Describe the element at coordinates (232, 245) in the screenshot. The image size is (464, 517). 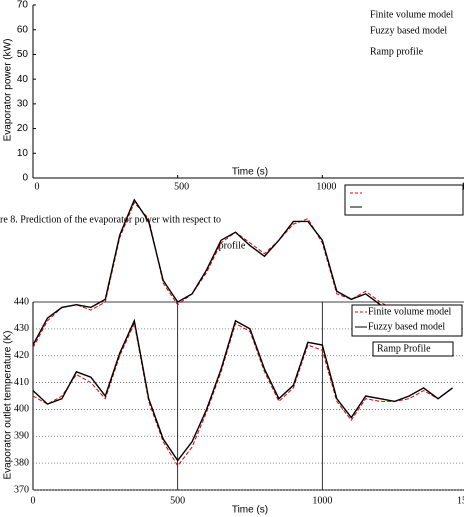
I see `caption: profile` at that location.